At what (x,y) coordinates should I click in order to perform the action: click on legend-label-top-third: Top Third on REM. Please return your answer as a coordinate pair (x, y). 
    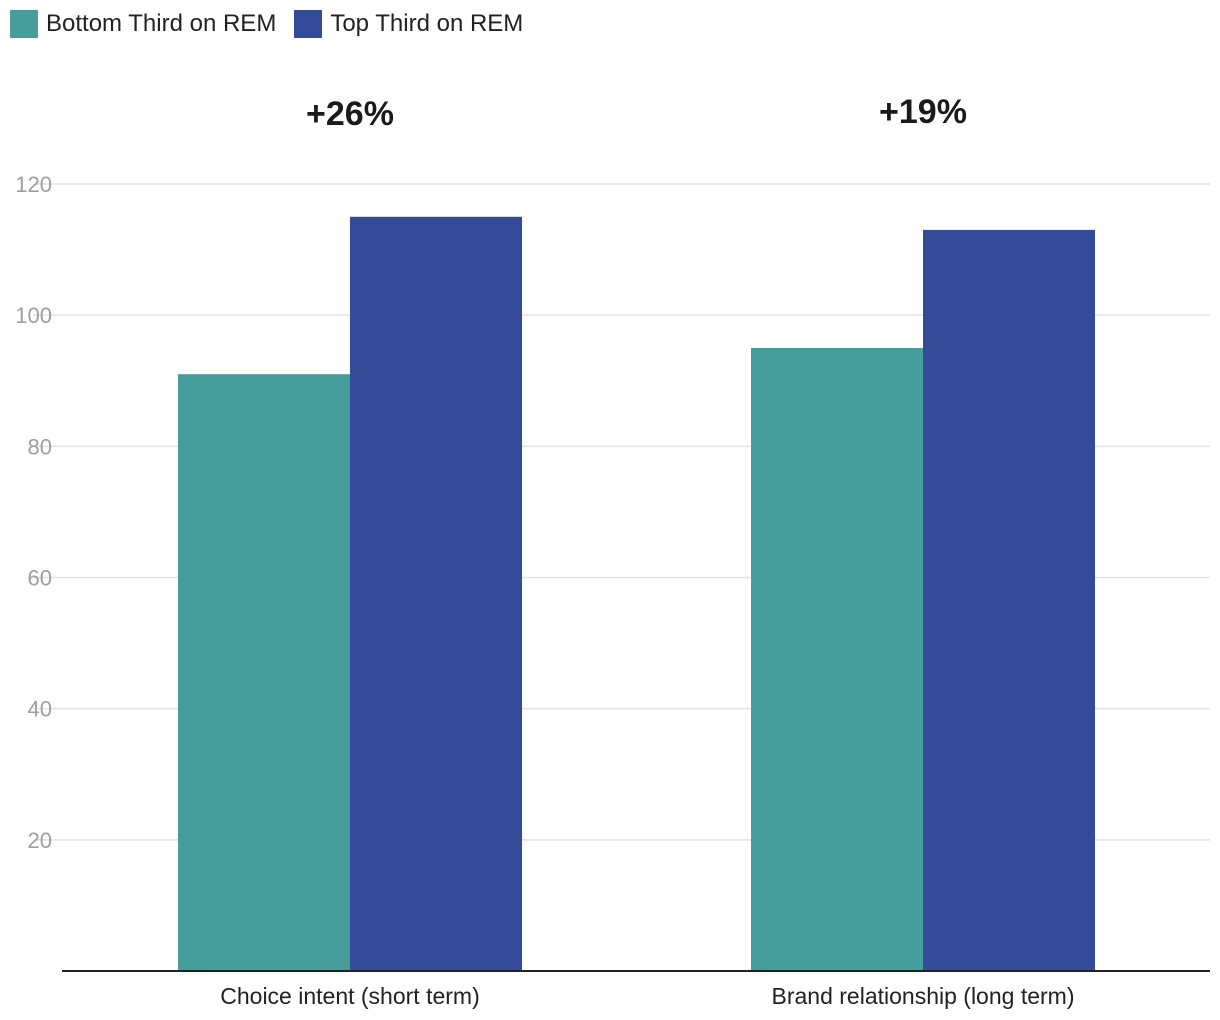
    Looking at the image, I should click on (427, 23).